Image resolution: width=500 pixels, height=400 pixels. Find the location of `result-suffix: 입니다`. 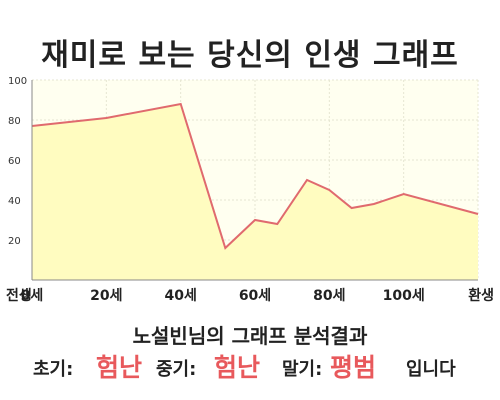

result-suffix: 입니다 is located at coordinates (431, 369).